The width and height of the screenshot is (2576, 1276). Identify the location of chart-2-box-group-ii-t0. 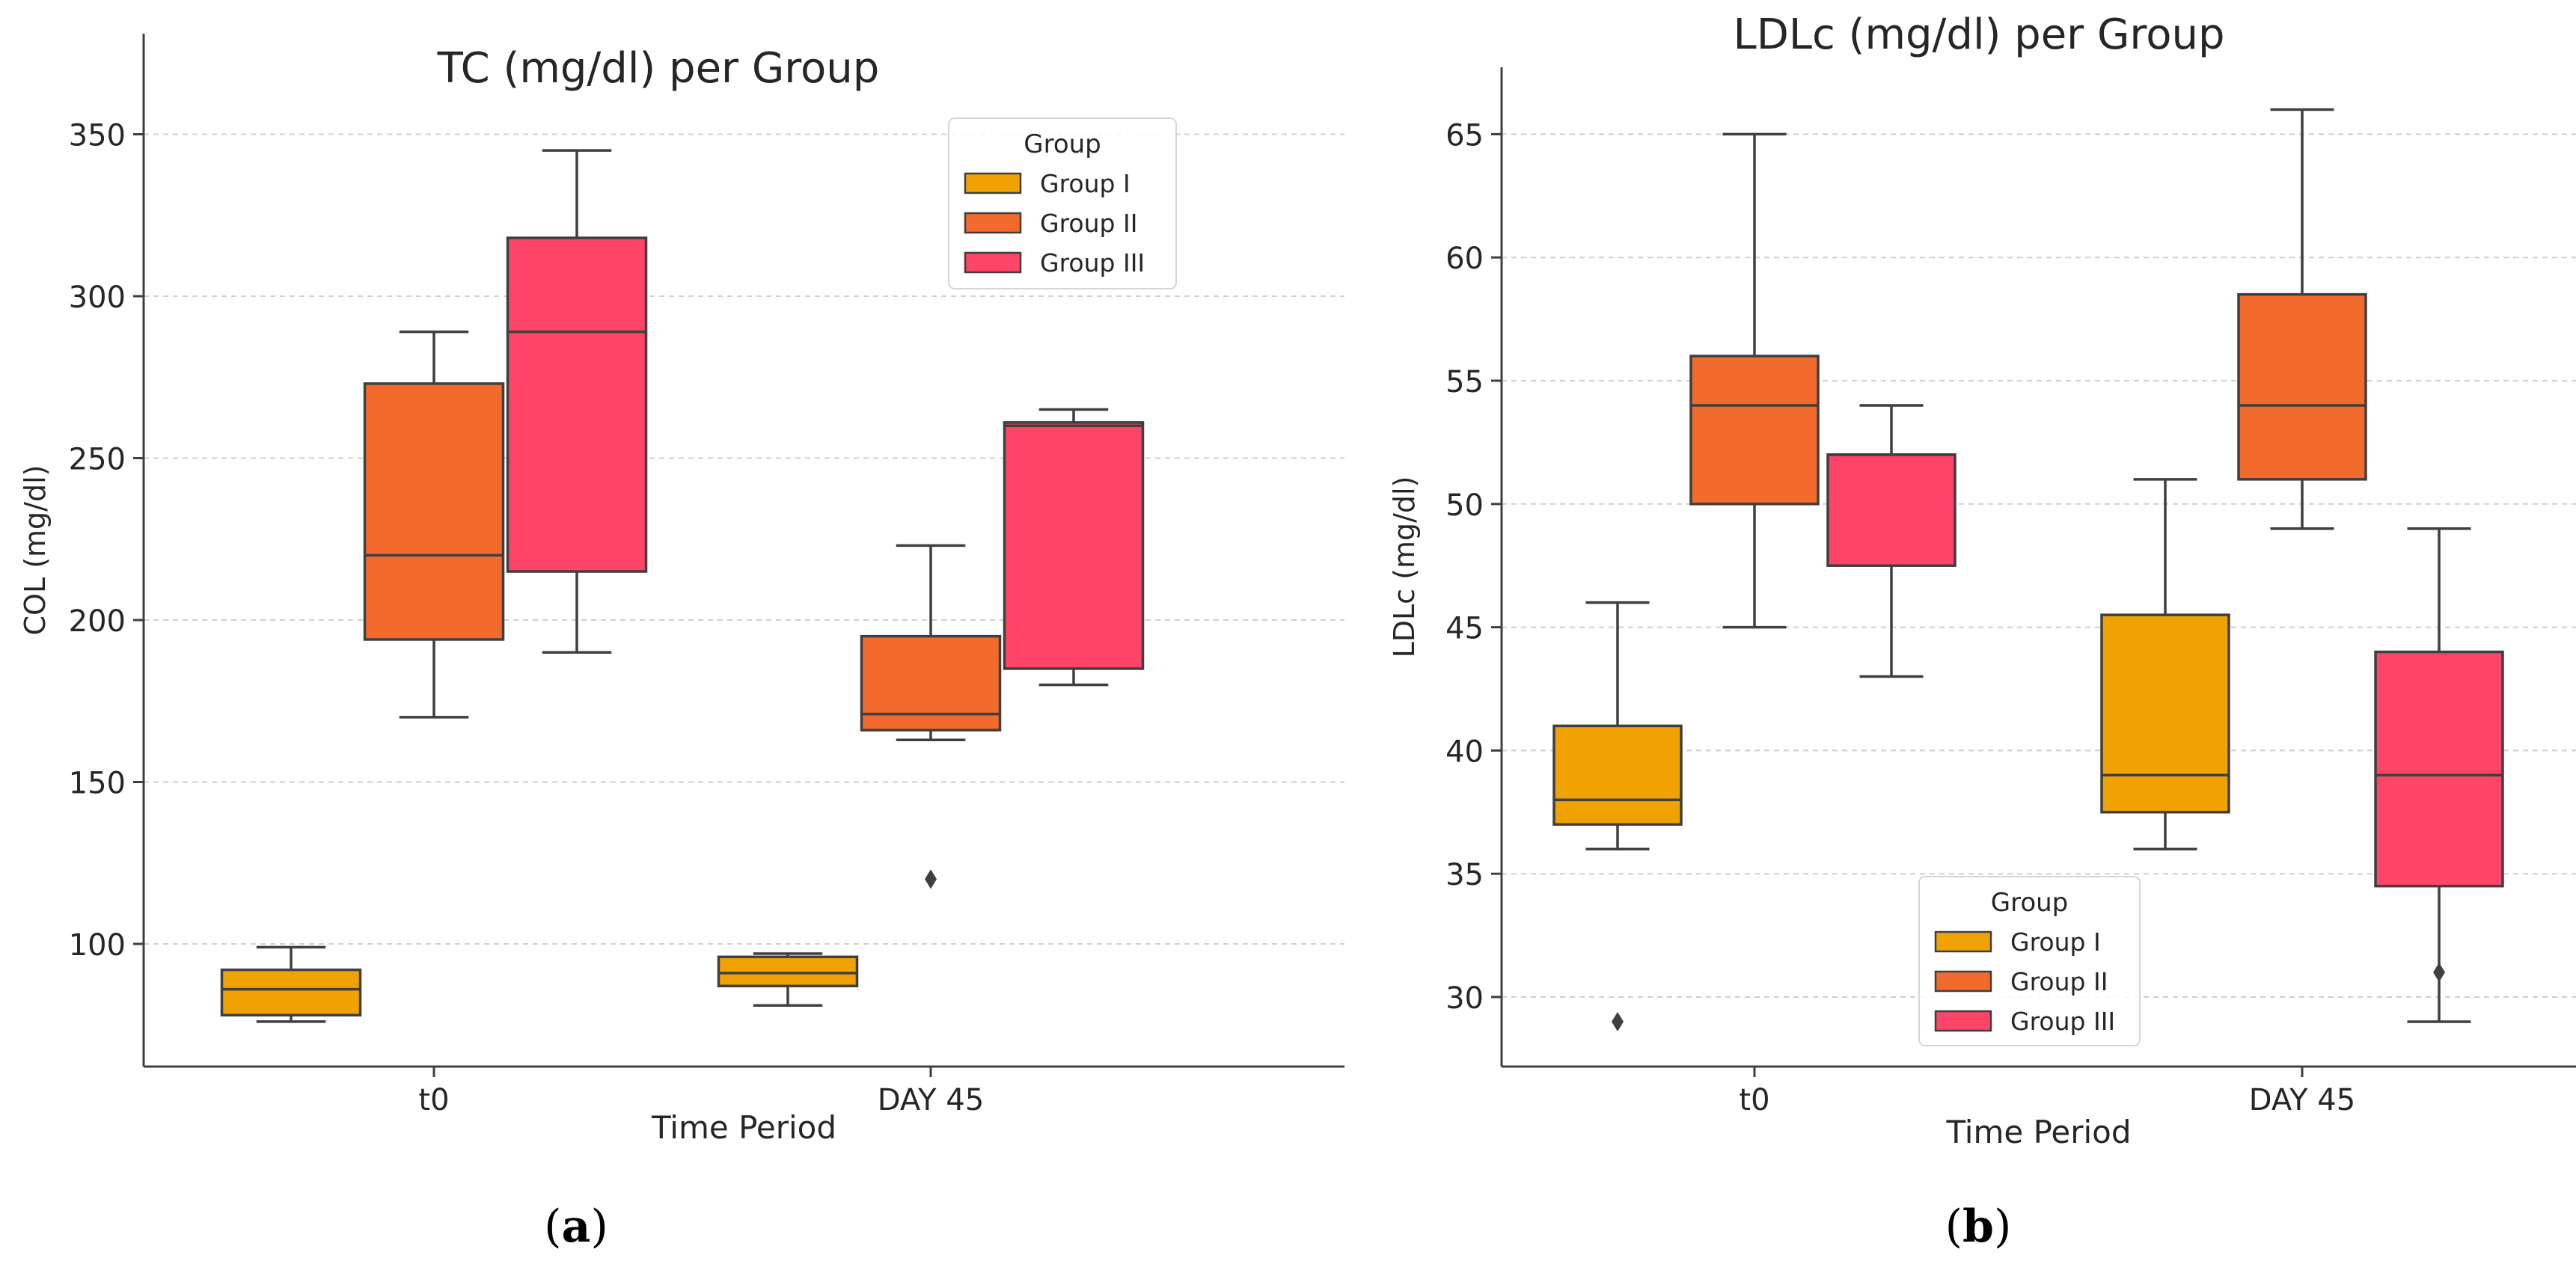
(1755, 380).